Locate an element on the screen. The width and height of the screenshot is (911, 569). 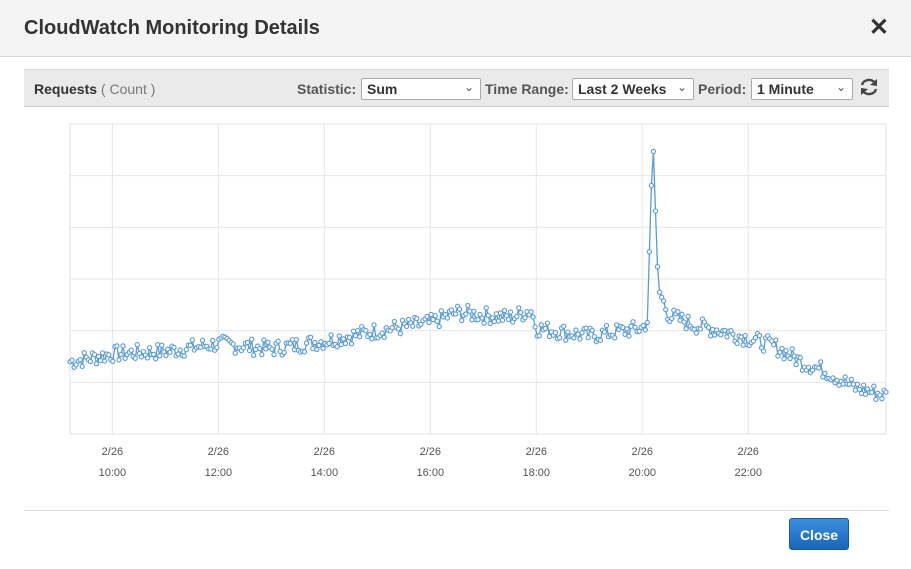
footer-divider is located at coordinates (456, 510).